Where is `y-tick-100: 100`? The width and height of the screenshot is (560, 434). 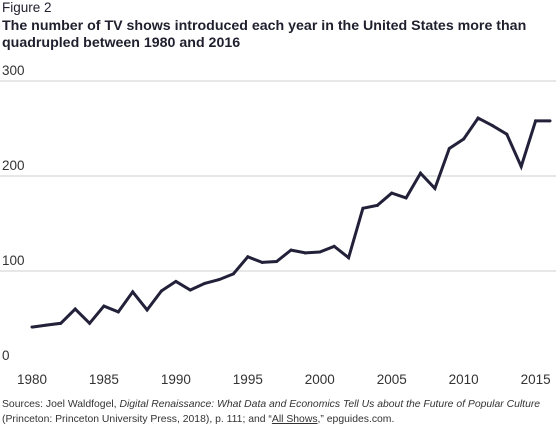 y-tick-100: 100 is located at coordinates (13, 260).